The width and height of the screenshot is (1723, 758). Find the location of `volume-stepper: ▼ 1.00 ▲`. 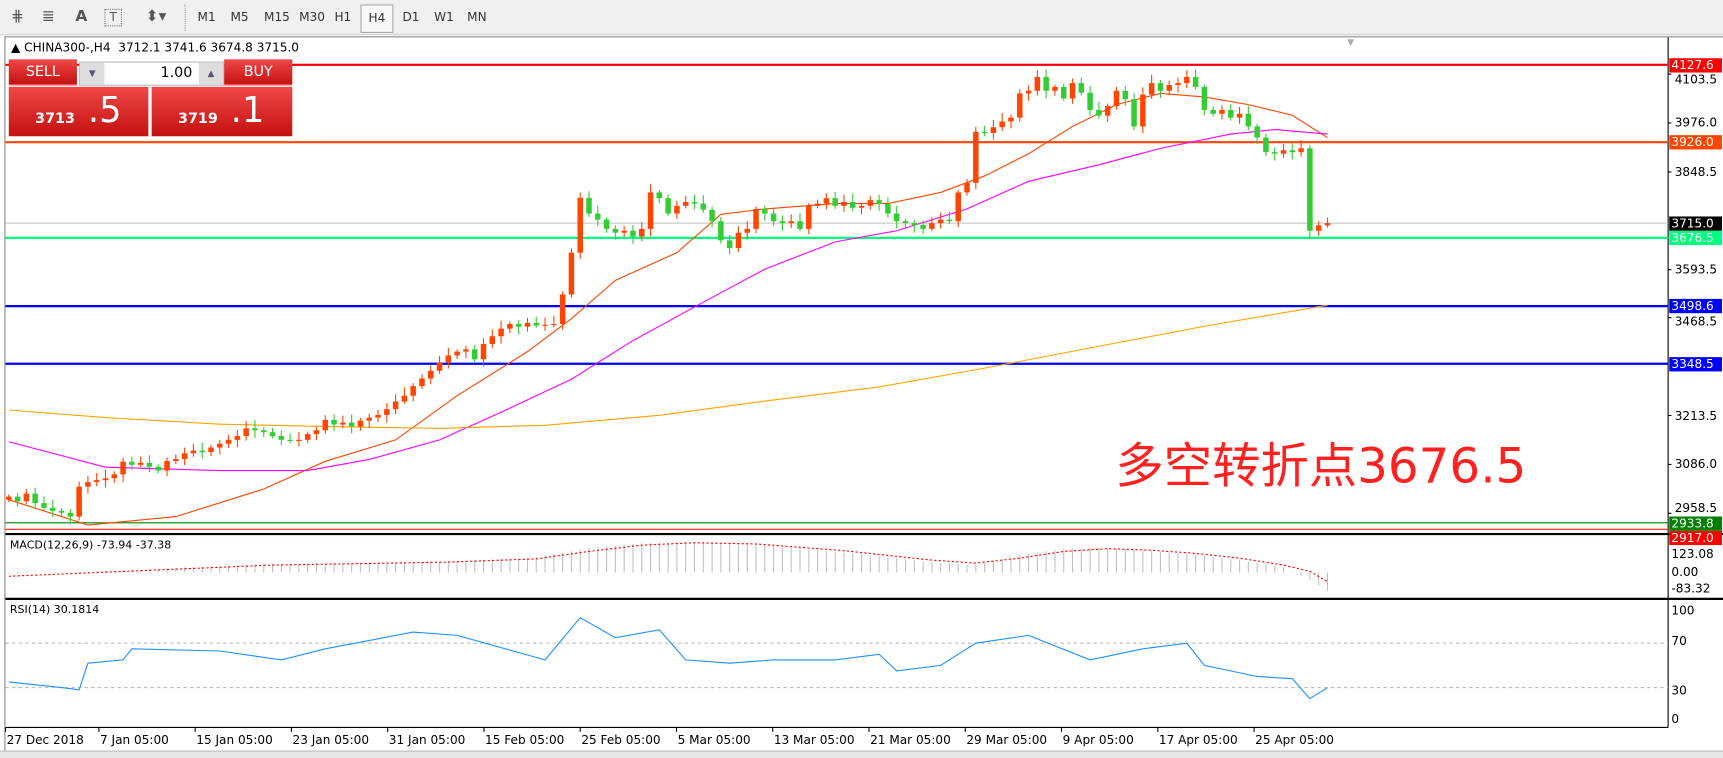

volume-stepper: ▼ 1.00 ▲ is located at coordinates (152, 73).